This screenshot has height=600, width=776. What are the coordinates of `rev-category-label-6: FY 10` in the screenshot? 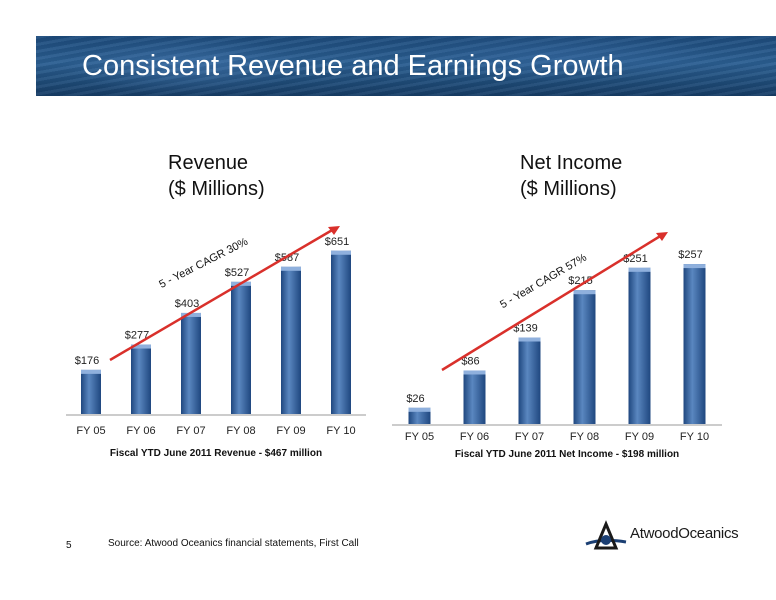 It's located at (340, 431).